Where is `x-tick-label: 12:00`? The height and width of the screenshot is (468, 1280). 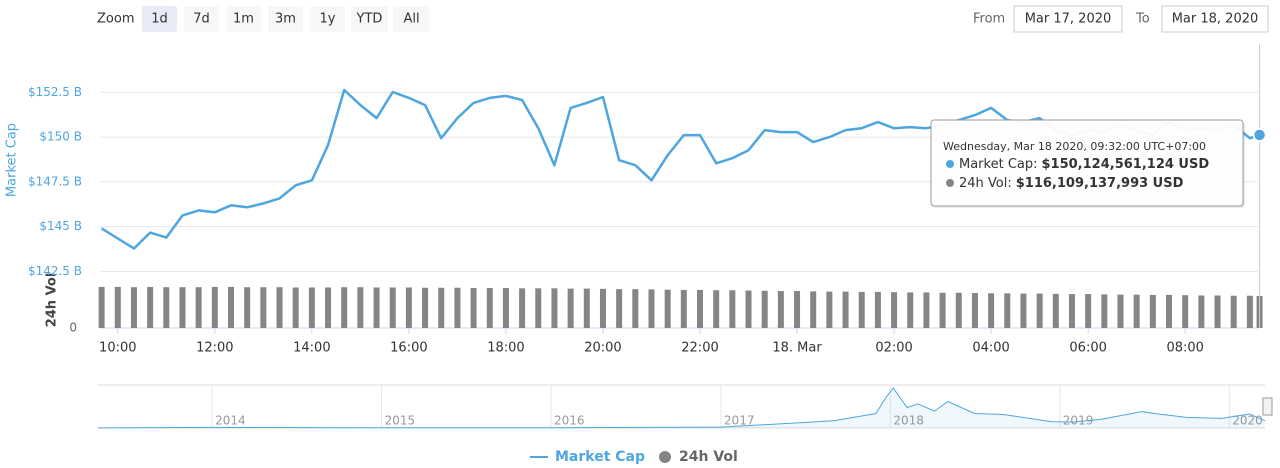 x-tick-label: 12:00 is located at coordinates (214, 348).